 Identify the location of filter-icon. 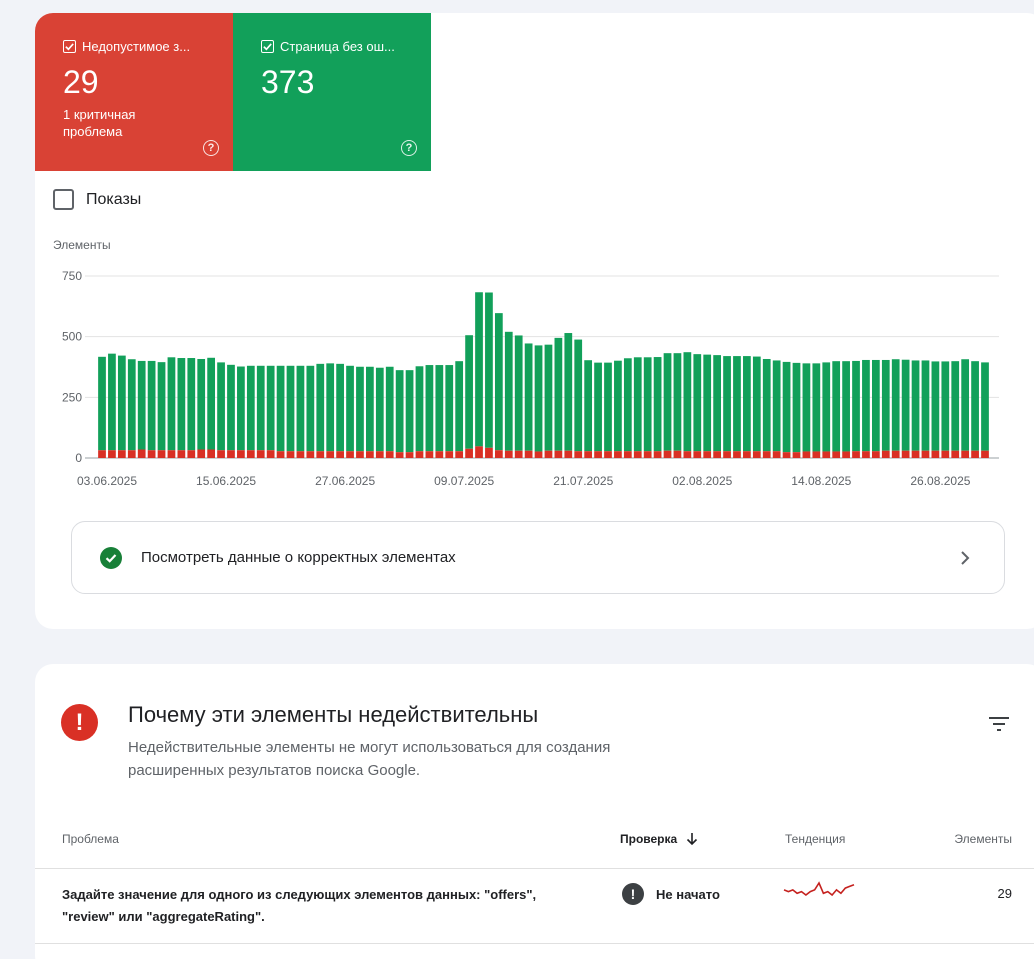
(999, 724).